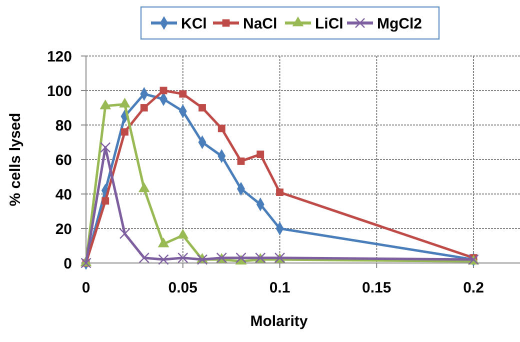 The width and height of the screenshot is (520, 342). I want to click on y-tick-label: 60, so click(63, 160).